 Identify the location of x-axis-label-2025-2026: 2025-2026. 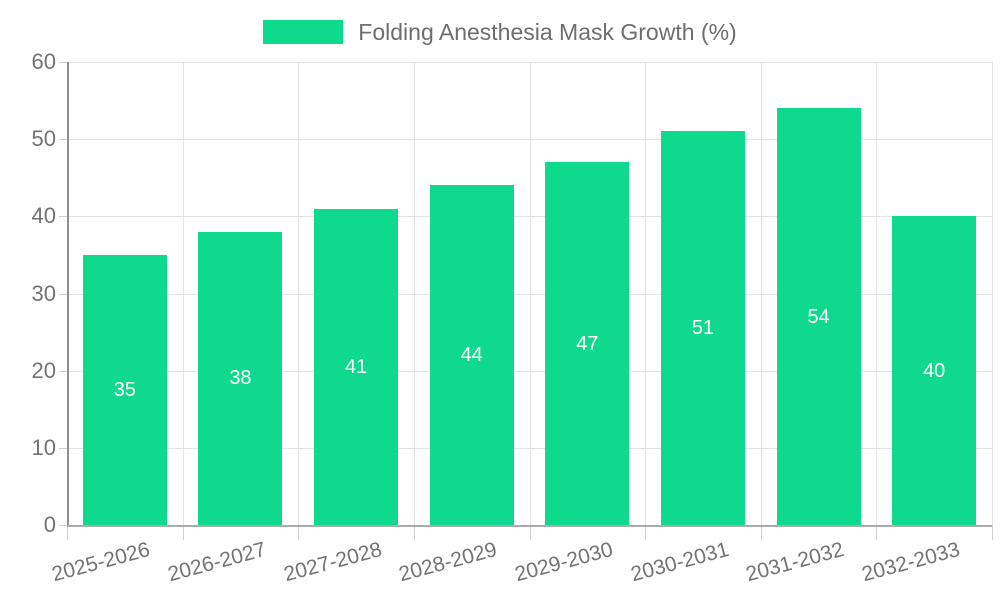
(101, 562).